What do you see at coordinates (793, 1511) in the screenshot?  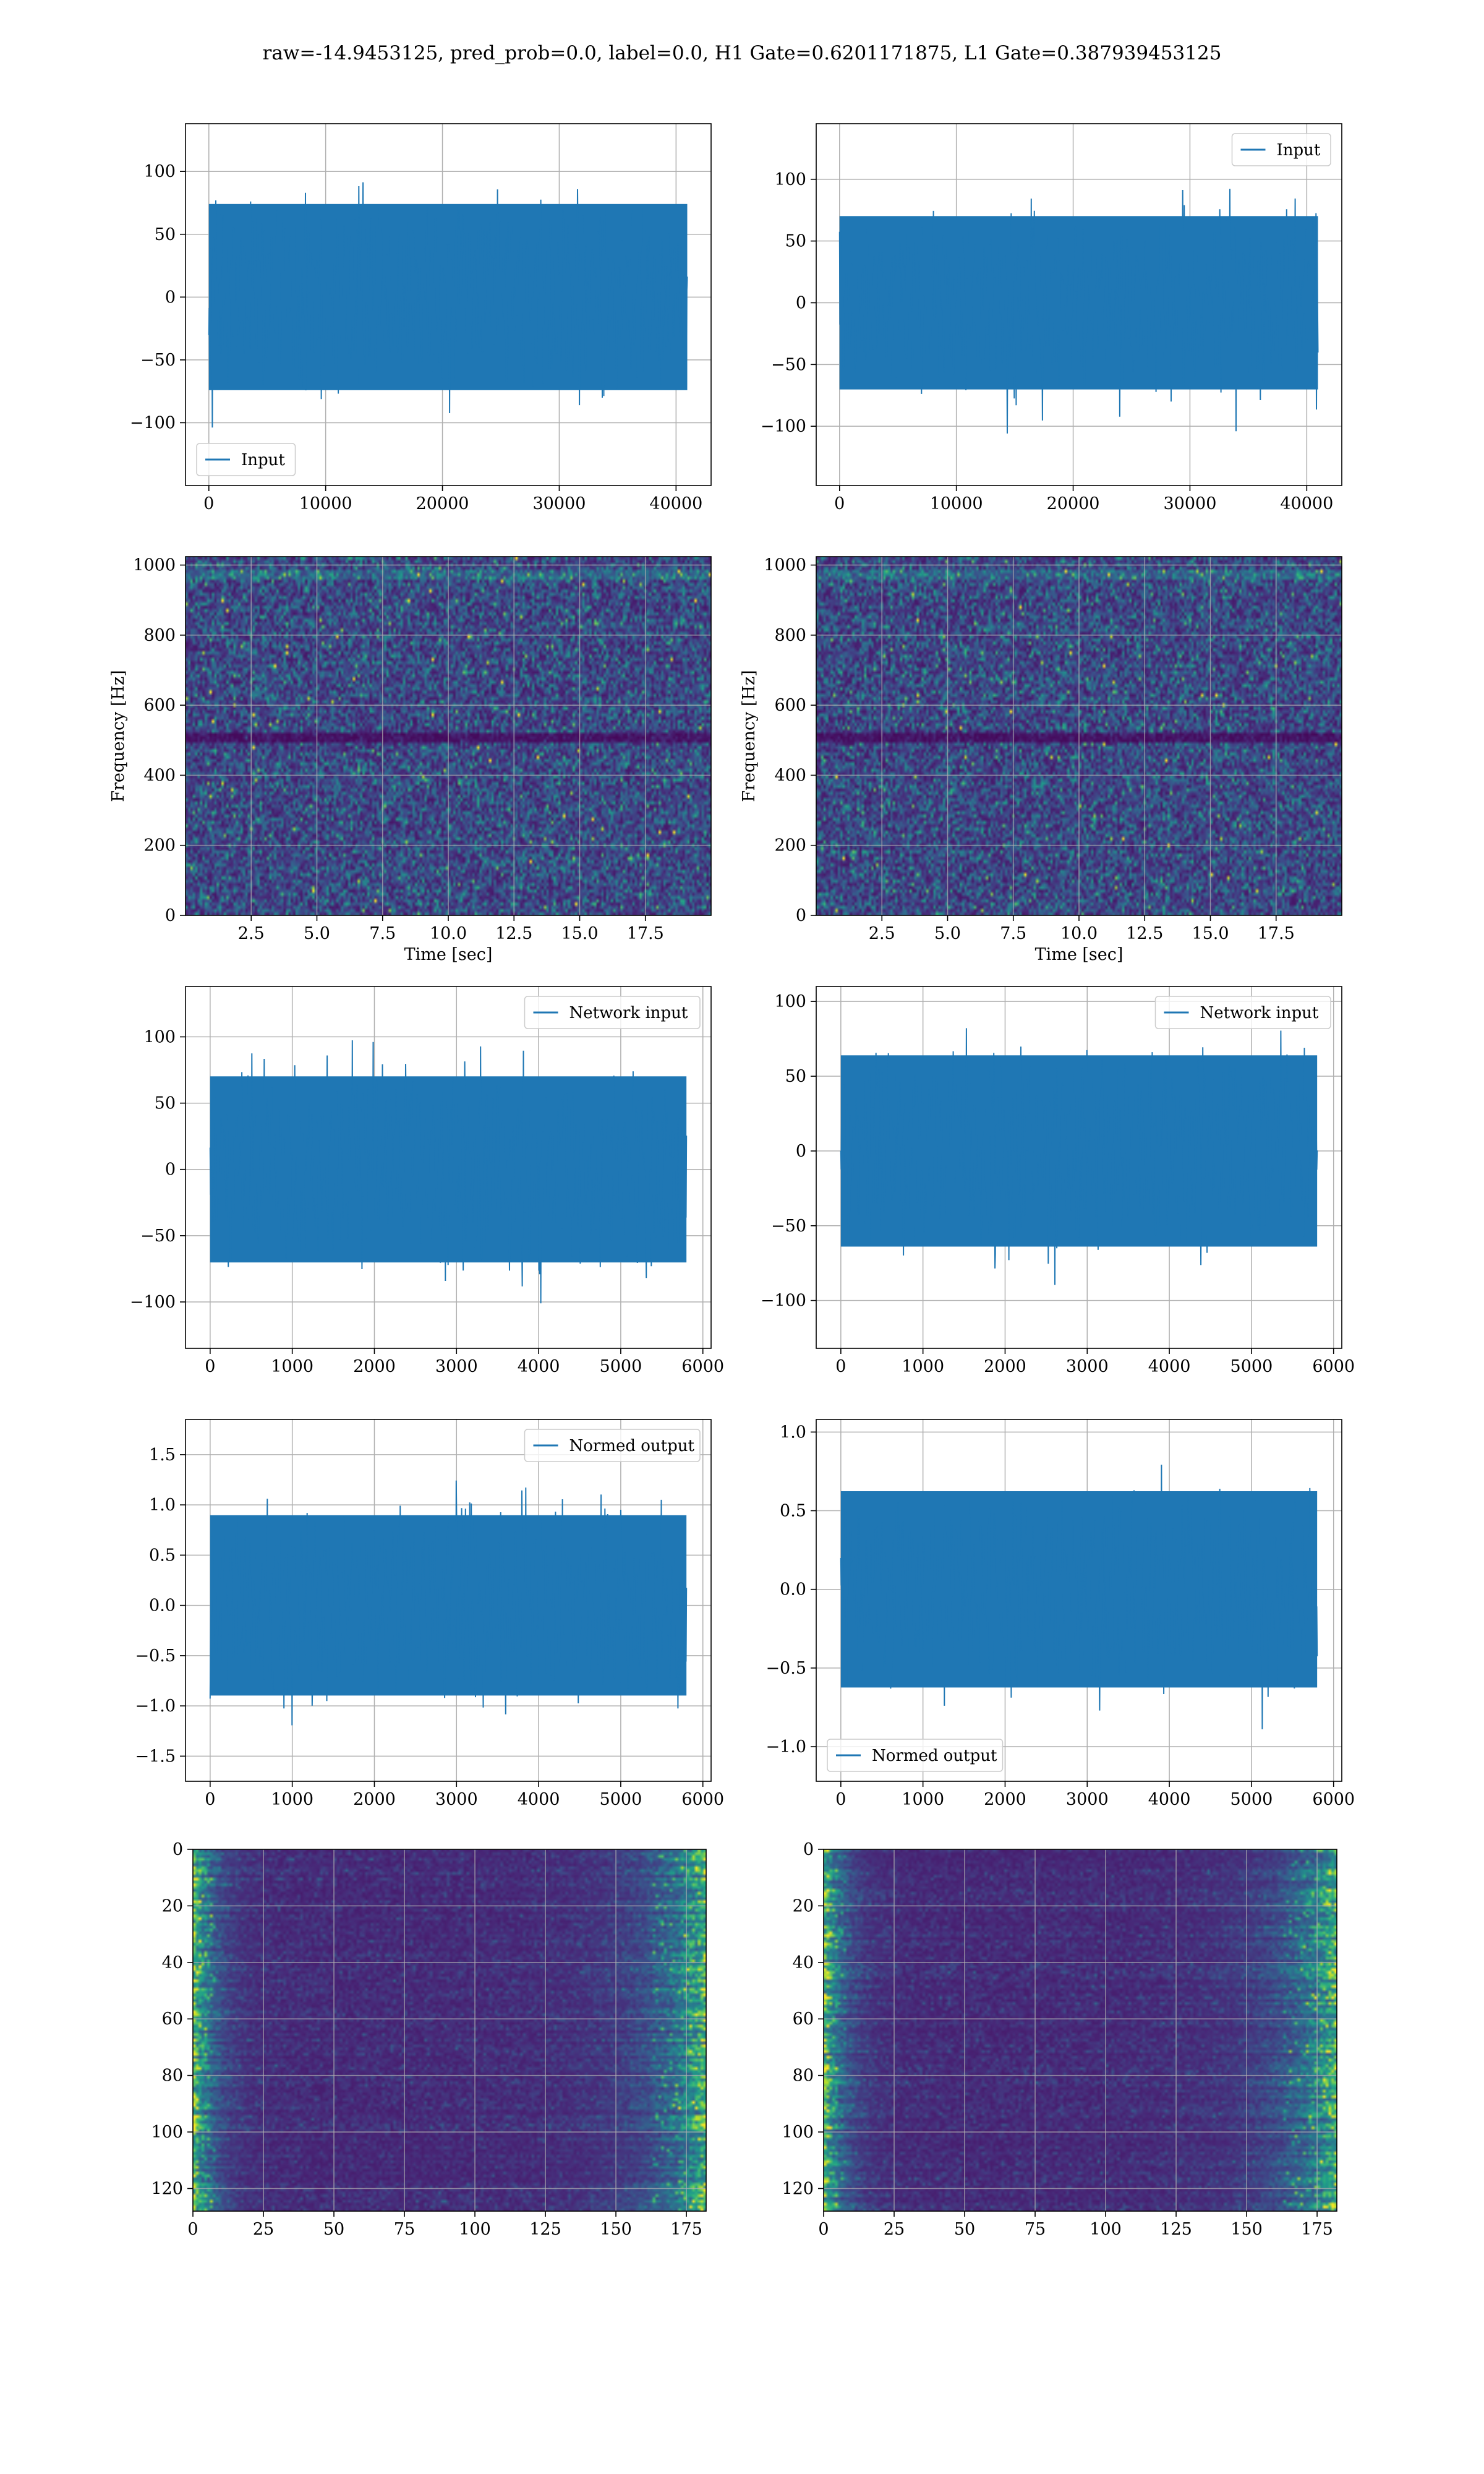 I see `y-tick-label: 0.5` at bounding box center [793, 1511].